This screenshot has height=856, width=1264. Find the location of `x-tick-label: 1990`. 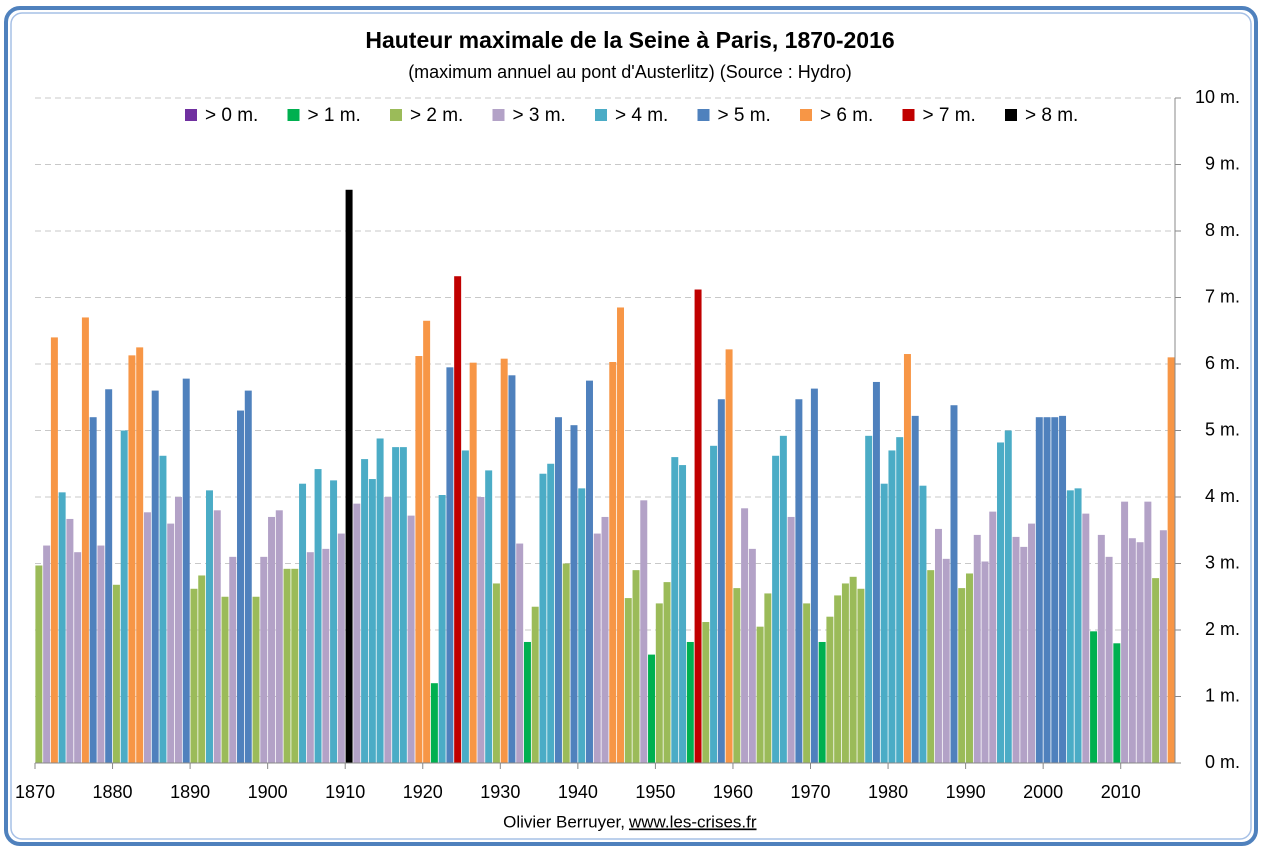

x-tick-label: 1990 is located at coordinates (966, 792).